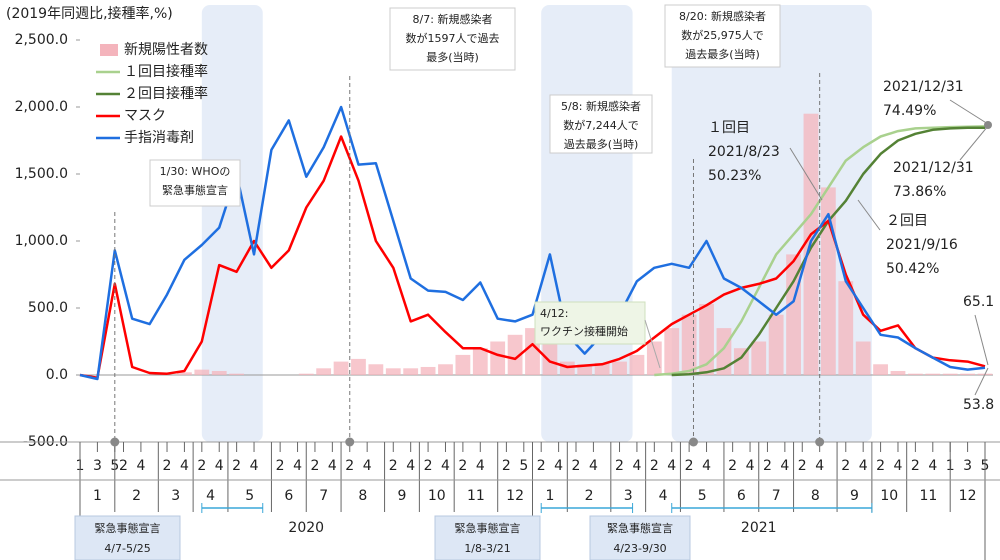 The width and height of the screenshot is (1000, 560). What do you see at coordinates (288, 496) in the screenshot?
I see `month-label: 6` at bounding box center [288, 496].